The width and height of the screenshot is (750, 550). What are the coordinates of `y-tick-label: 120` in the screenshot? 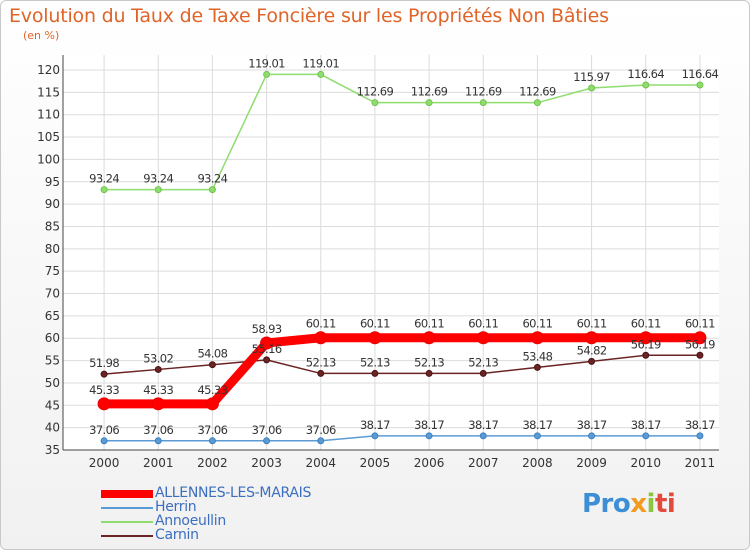 It's located at (48, 70).